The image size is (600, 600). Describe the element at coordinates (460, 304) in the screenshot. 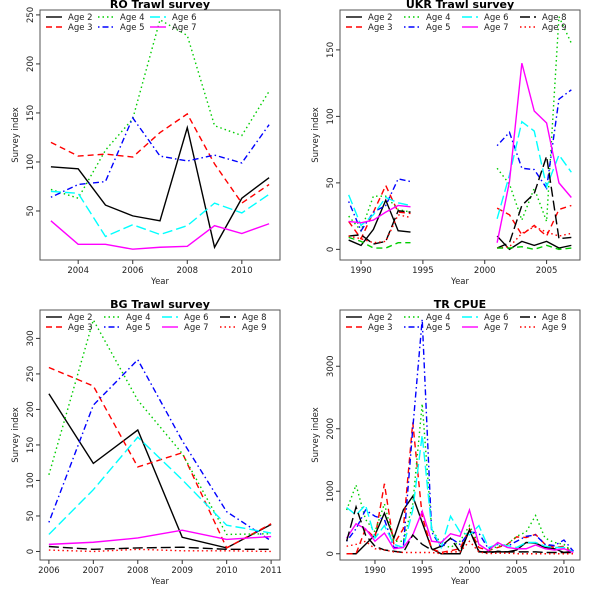

I see `chart-title: TR CPUE` at that location.